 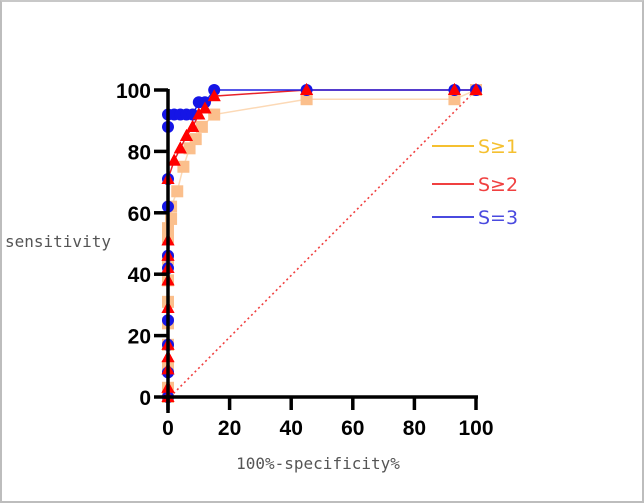 What do you see at coordinates (475, 147) in the screenshot?
I see `legend-item: S≥1` at bounding box center [475, 147].